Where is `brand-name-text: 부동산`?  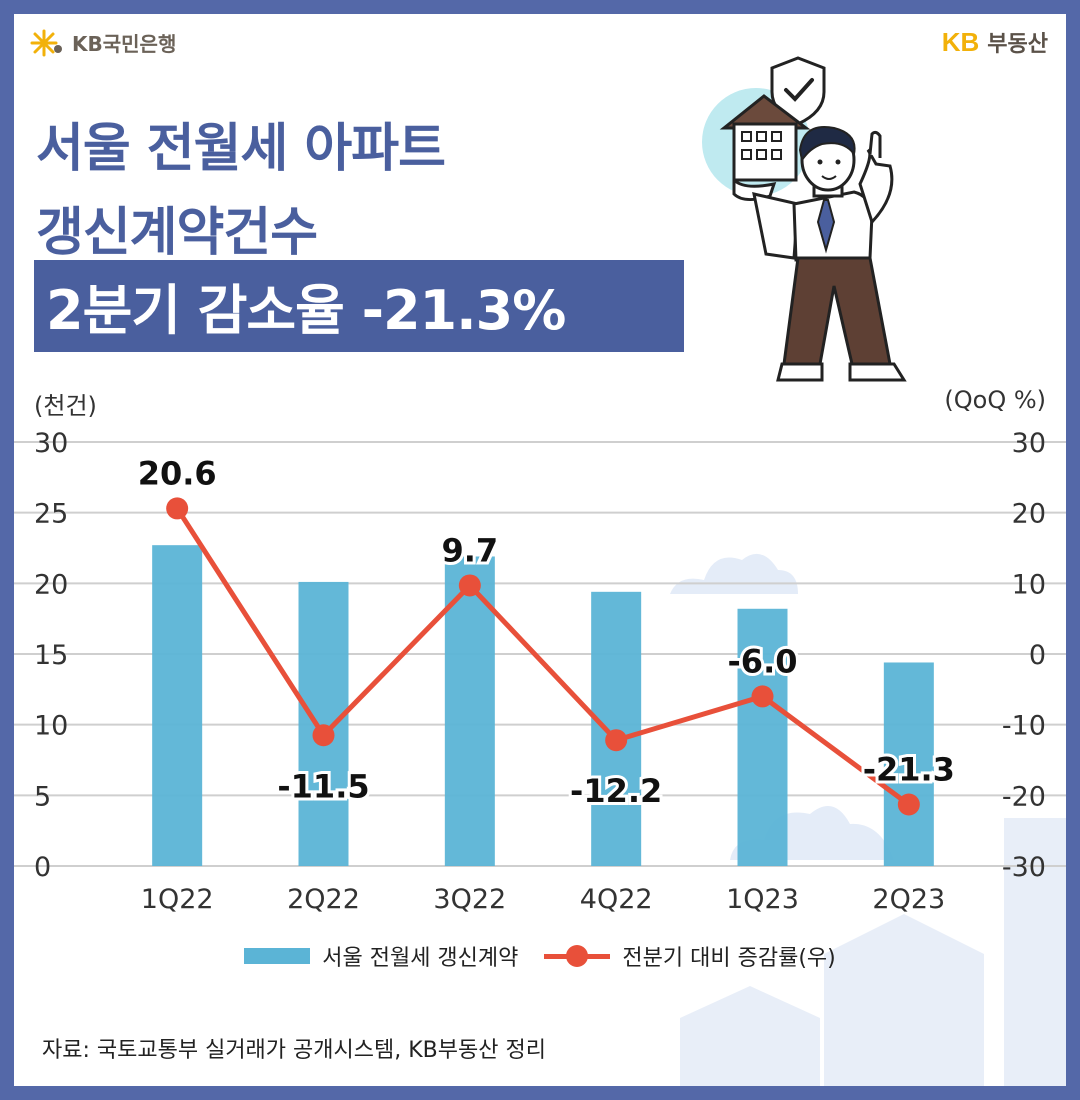
brand-name-text: 부동산 is located at coordinates (1017, 44).